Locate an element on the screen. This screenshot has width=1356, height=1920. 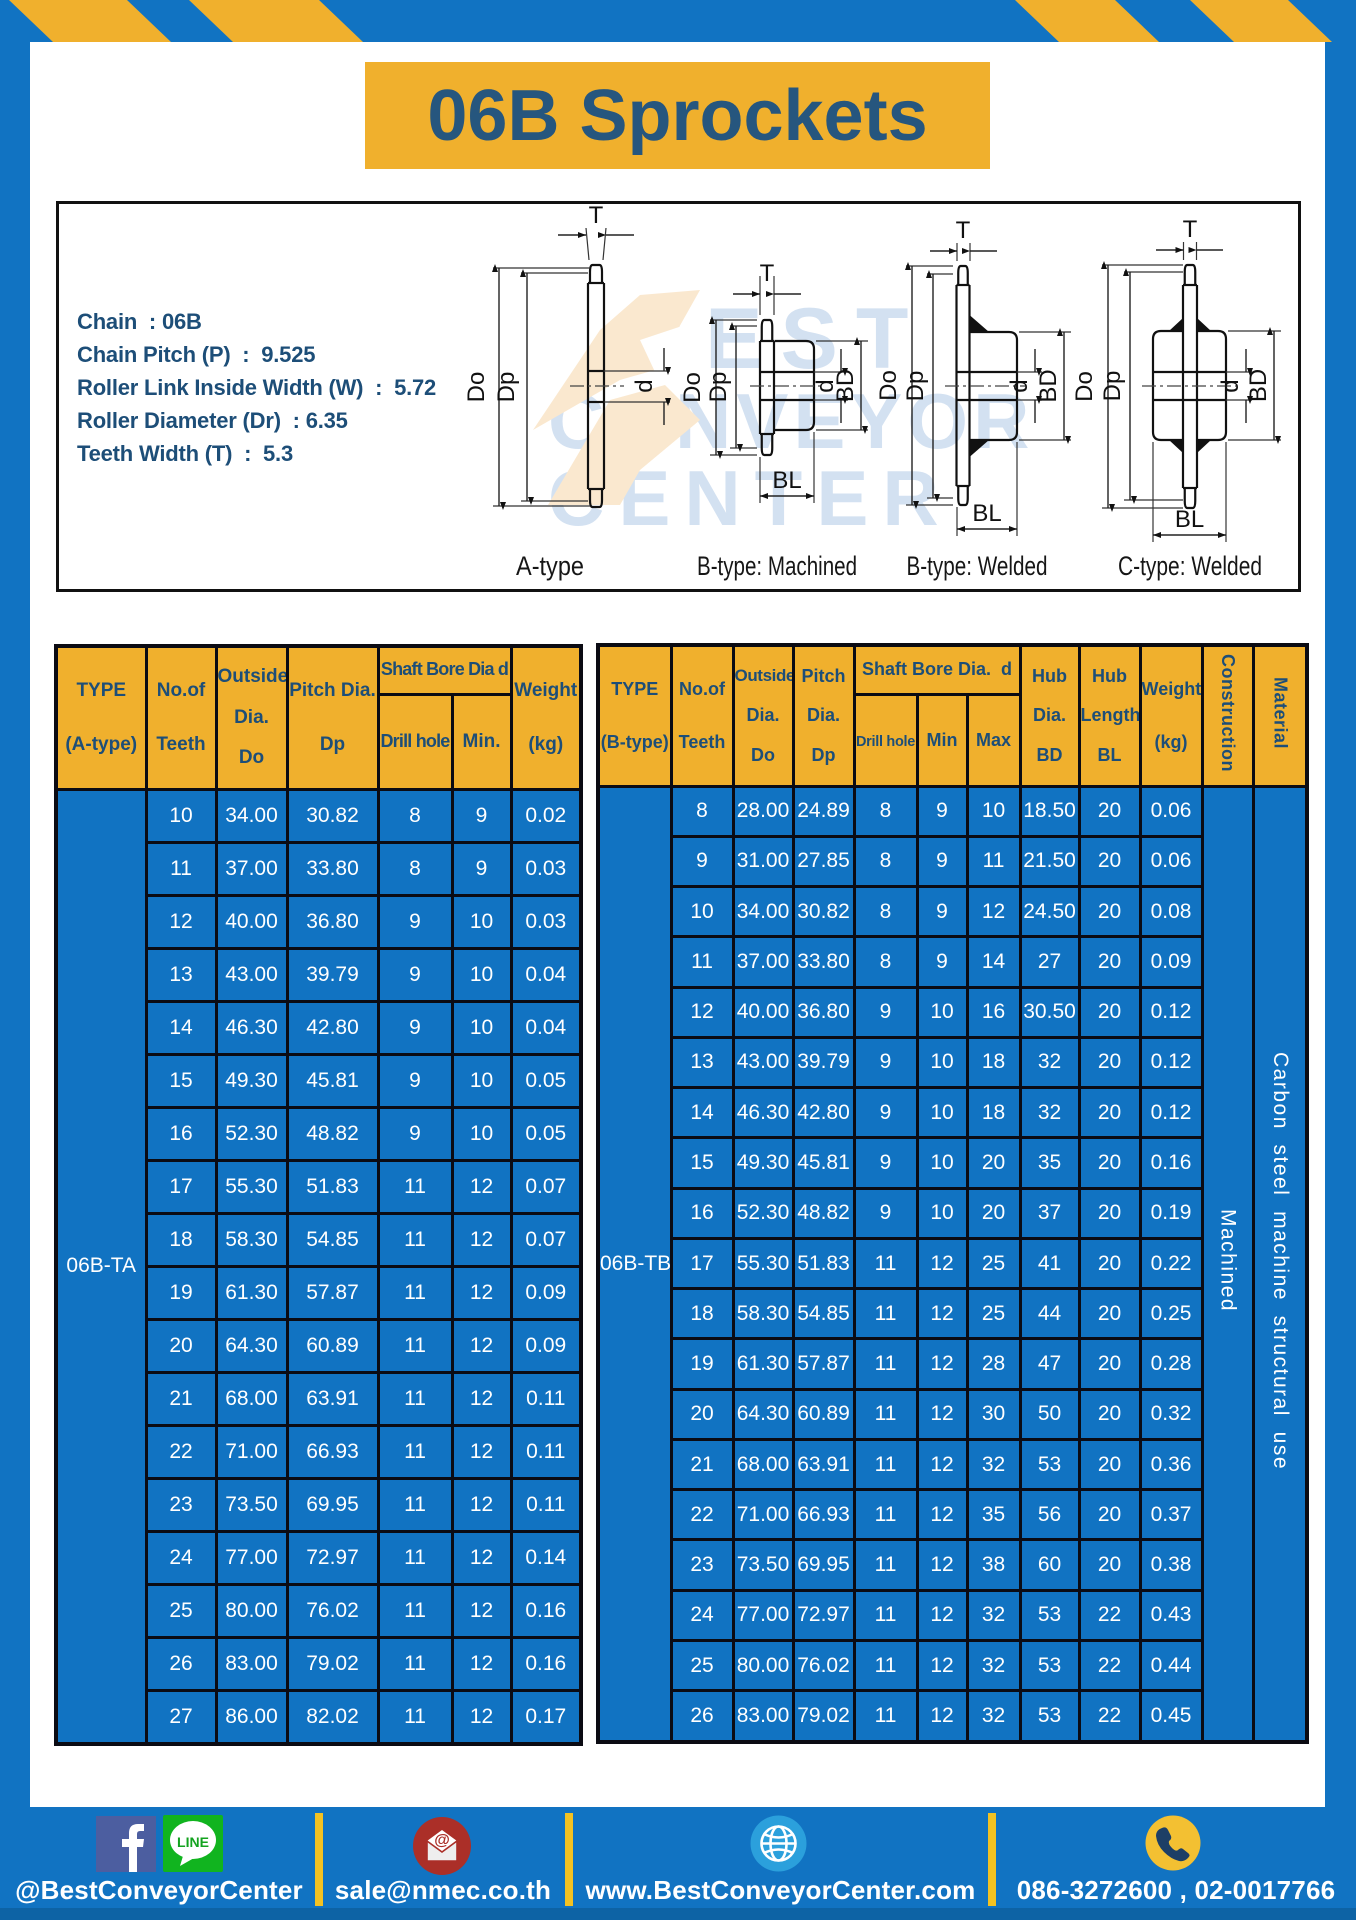
svg-text: A-type is located at coordinates (550, 566).